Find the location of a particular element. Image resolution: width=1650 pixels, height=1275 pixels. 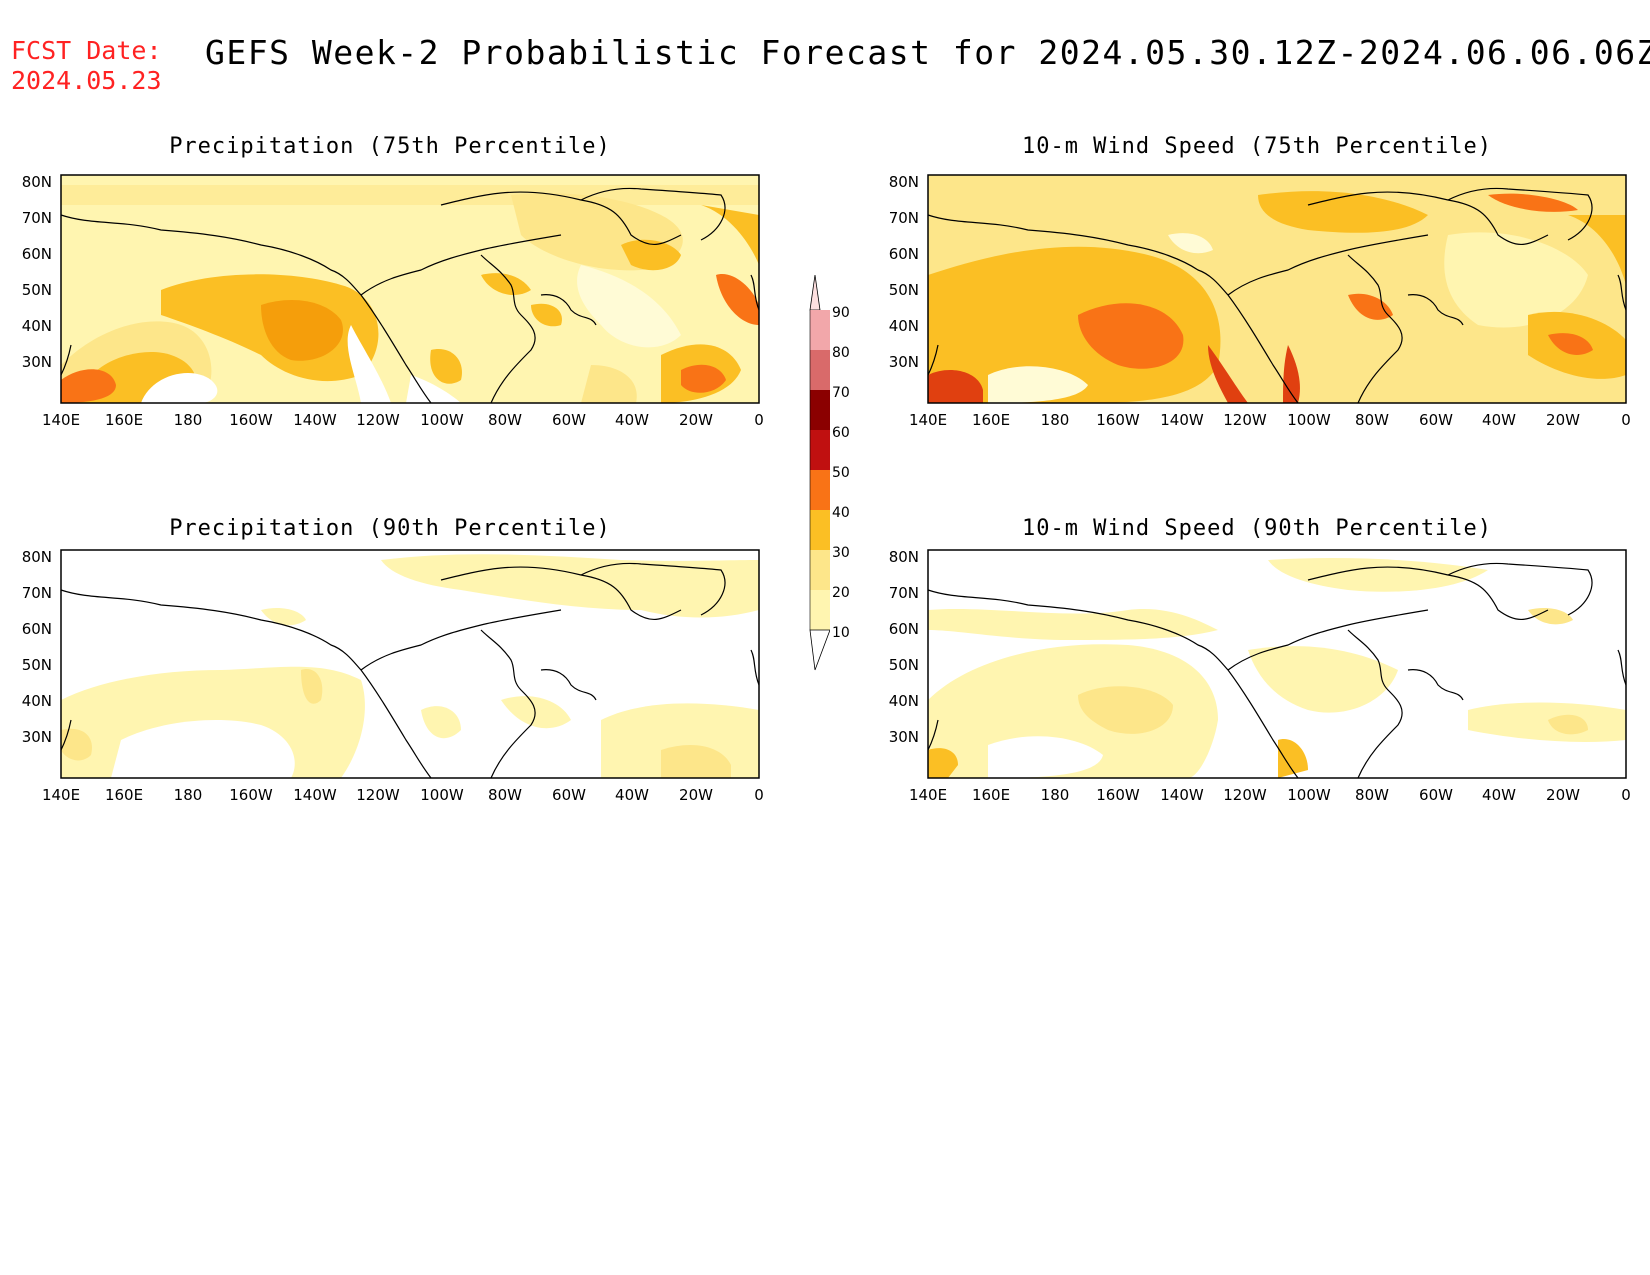

forecast-date-label: FCST Date: is located at coordinates (86, 50).